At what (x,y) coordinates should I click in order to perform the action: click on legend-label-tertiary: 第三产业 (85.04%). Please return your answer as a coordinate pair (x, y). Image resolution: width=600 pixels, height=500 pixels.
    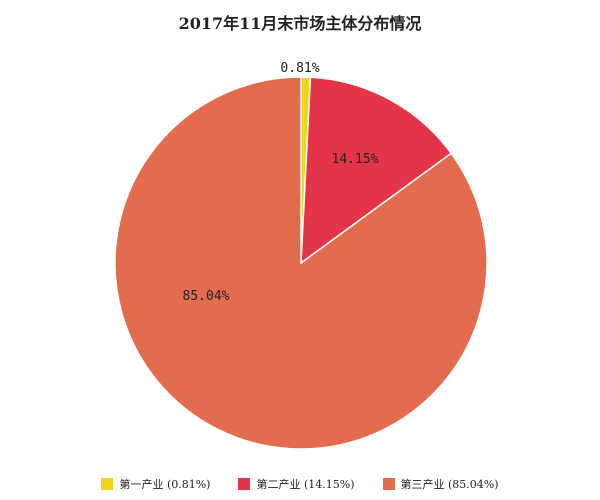
    Looking at the image, I should click on (449, 484).